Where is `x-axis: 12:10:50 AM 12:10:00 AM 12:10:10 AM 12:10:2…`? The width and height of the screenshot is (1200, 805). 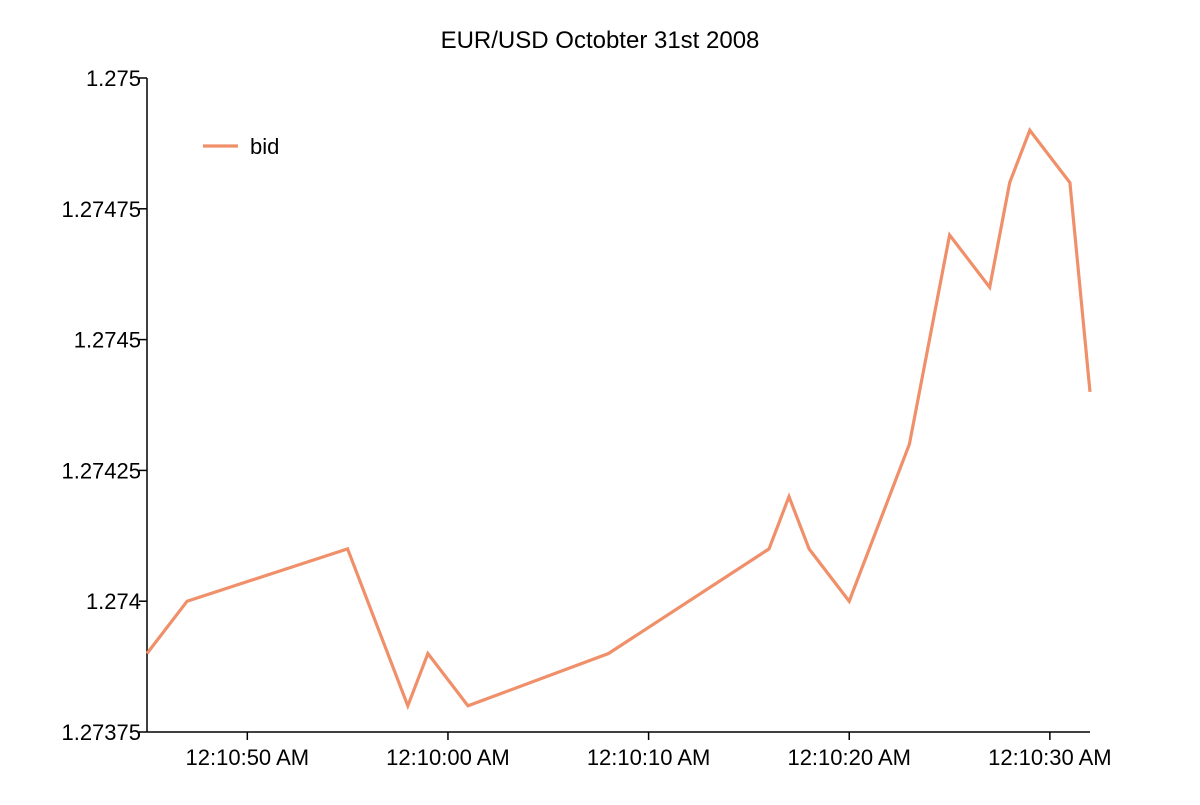
x-axis: 12:10:50 AM 12:10:00 AM 12:10:10 AM 12:10:2… is located at coordinates (629, 750).